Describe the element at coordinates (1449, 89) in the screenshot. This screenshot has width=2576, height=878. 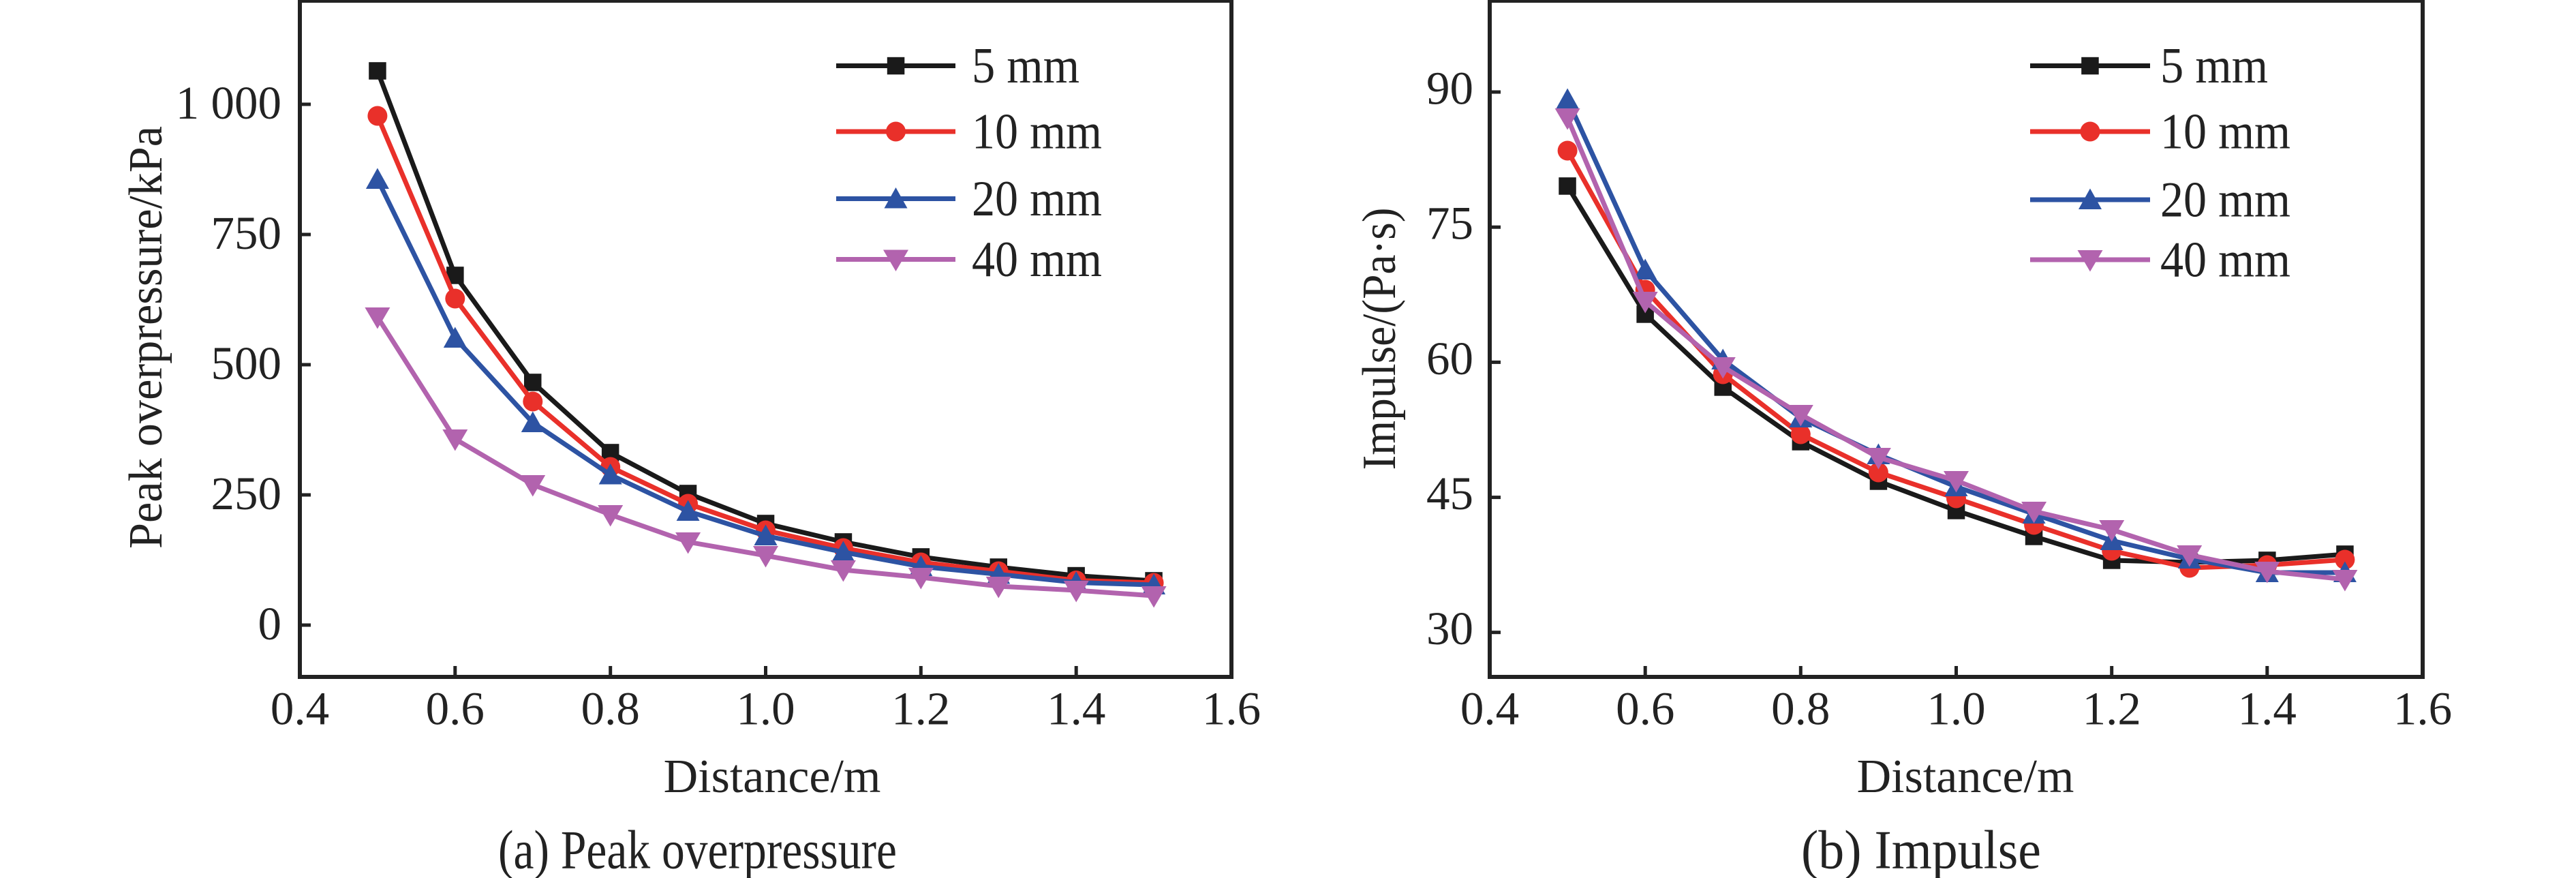
I see `svg-text: 90` at that location.